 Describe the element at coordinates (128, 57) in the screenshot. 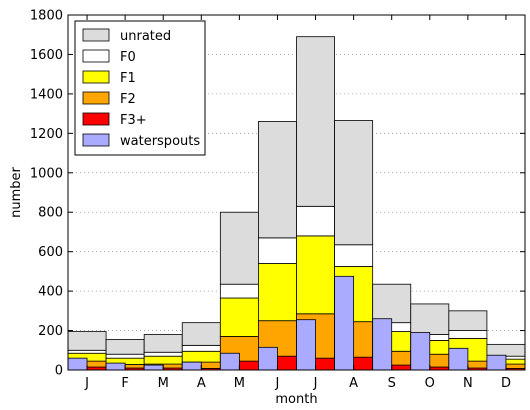

I see `legend-label-f0: F0` at that location.